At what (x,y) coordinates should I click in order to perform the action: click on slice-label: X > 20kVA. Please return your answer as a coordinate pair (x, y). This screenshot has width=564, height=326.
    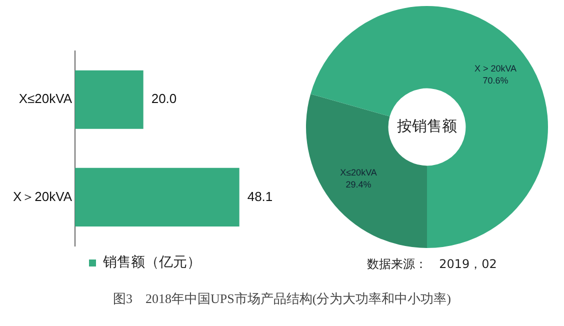
    Looking at the image, I should click on (495, 69).